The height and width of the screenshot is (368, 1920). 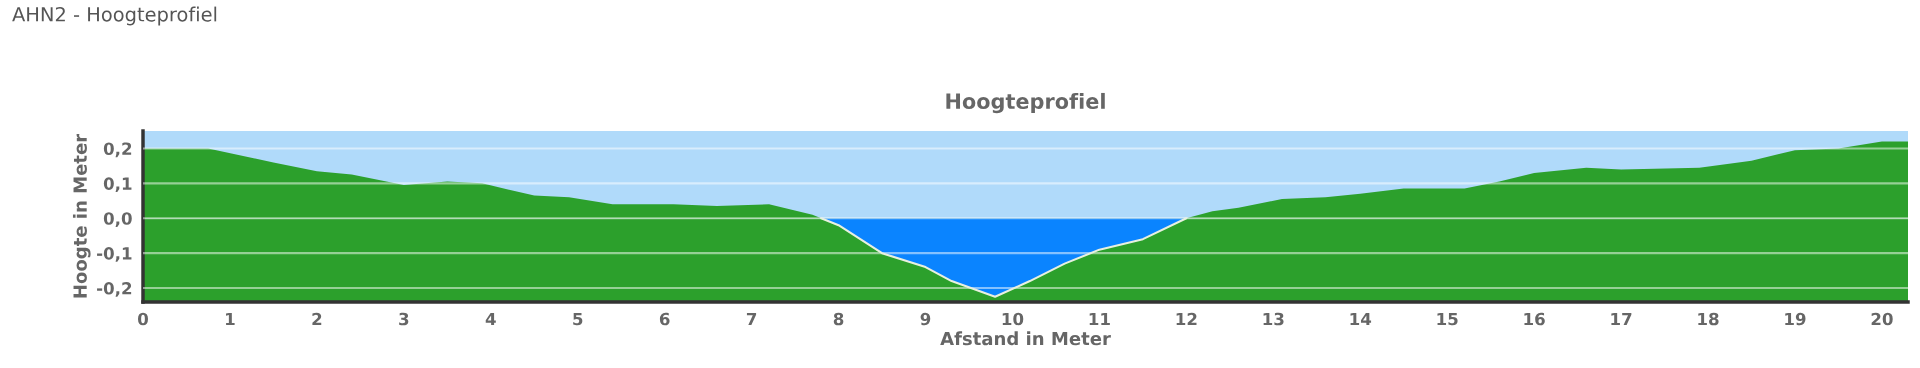 What do you see at coordinates (1025, 338) in the screenshot?
I see `x-axis-title: Afstand in Meter` at bounding box center [1025, 338].